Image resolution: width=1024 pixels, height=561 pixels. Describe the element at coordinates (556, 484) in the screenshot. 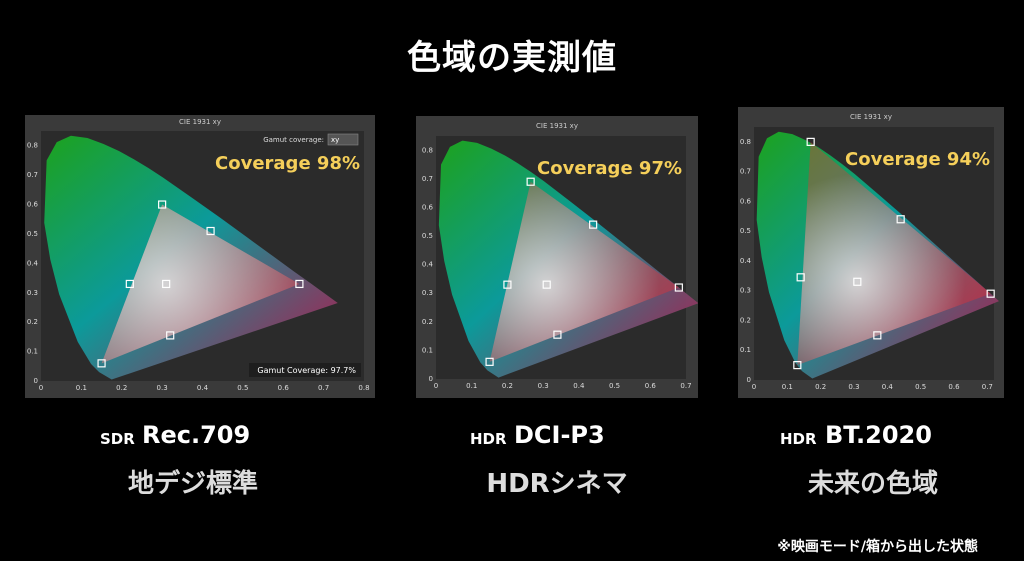

I see `gamut-desc-dcip3: HDRシネマ` at that location.